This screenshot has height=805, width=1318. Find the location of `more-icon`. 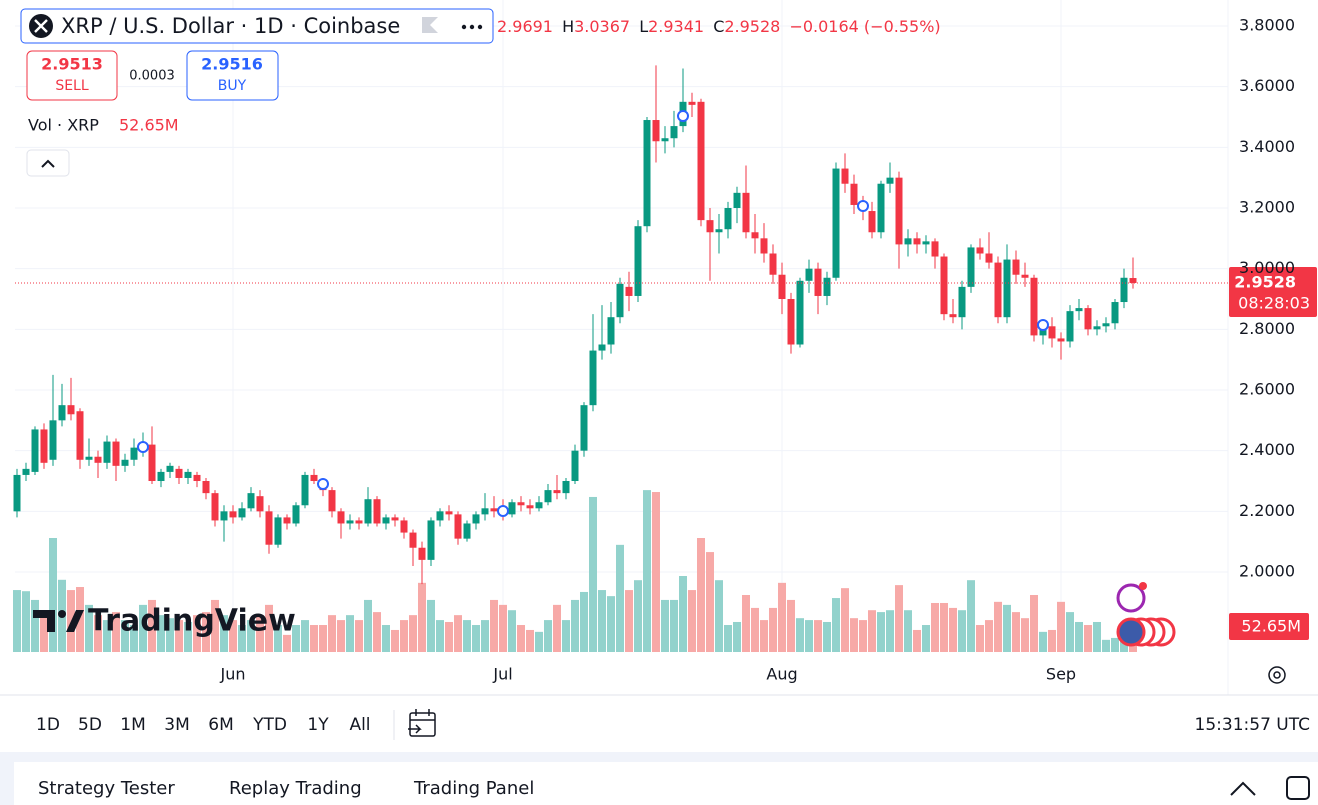

more-icon is located at coordinates (472, 27).